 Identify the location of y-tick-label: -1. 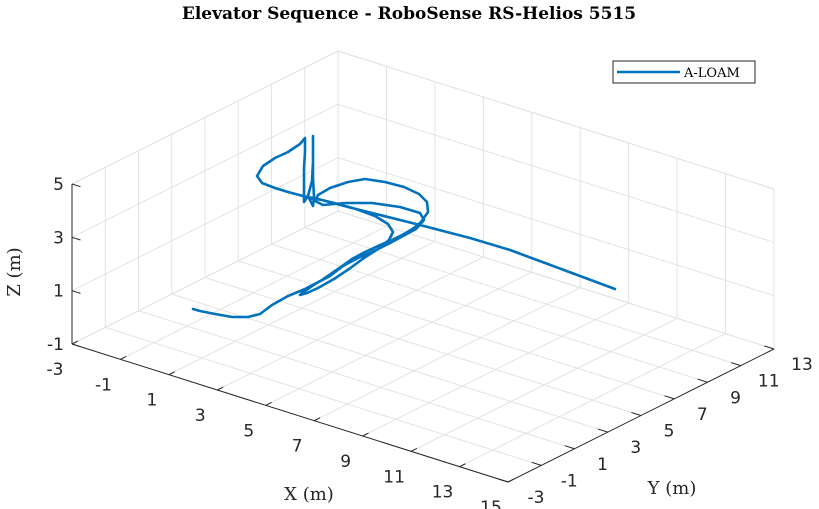
(569, 481).